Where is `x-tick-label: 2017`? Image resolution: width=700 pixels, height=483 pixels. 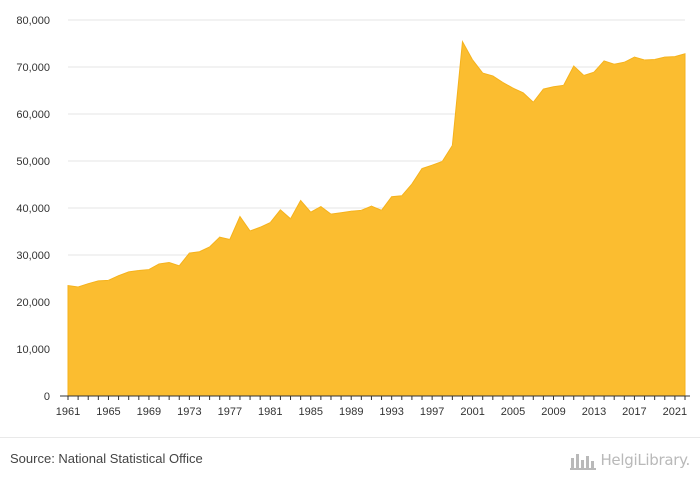 x-tick-label: 2017 is located at coordinates (634, 412).